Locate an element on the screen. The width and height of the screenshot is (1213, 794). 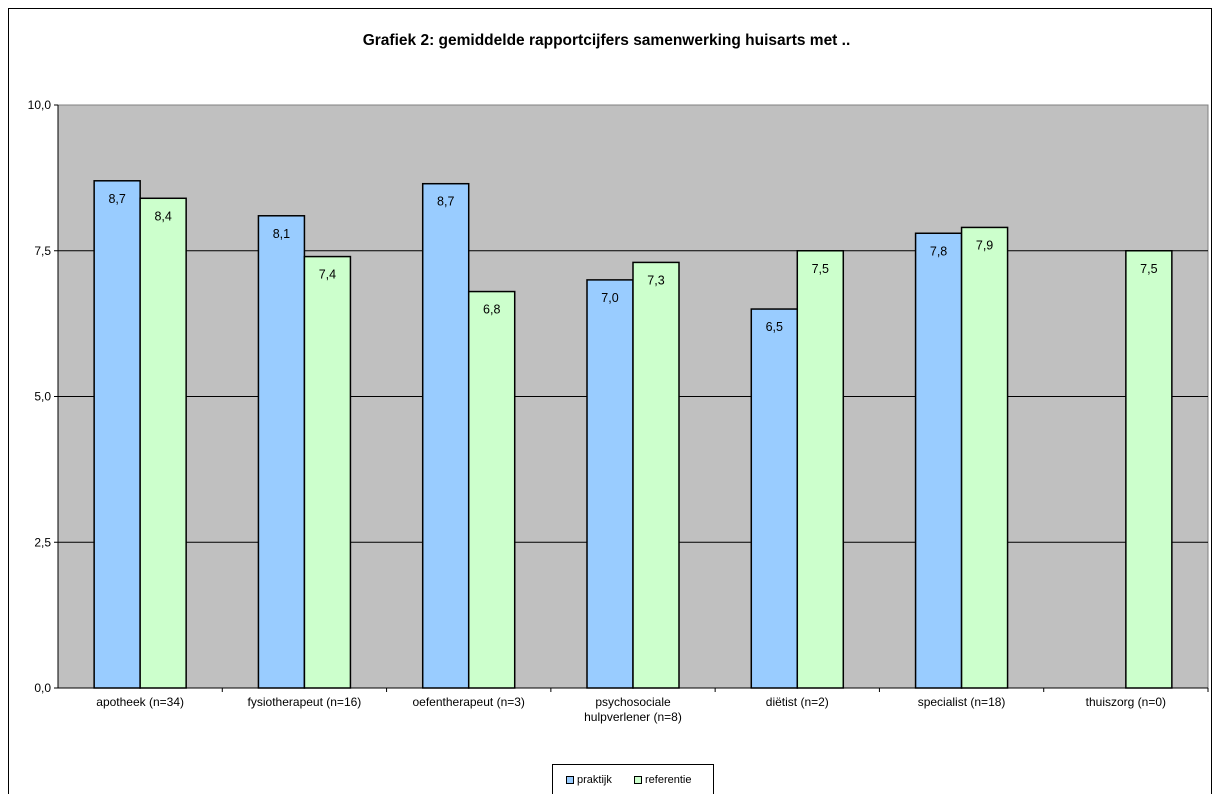
legend-item-referentie: referentie is located at coordinates (662, 780).